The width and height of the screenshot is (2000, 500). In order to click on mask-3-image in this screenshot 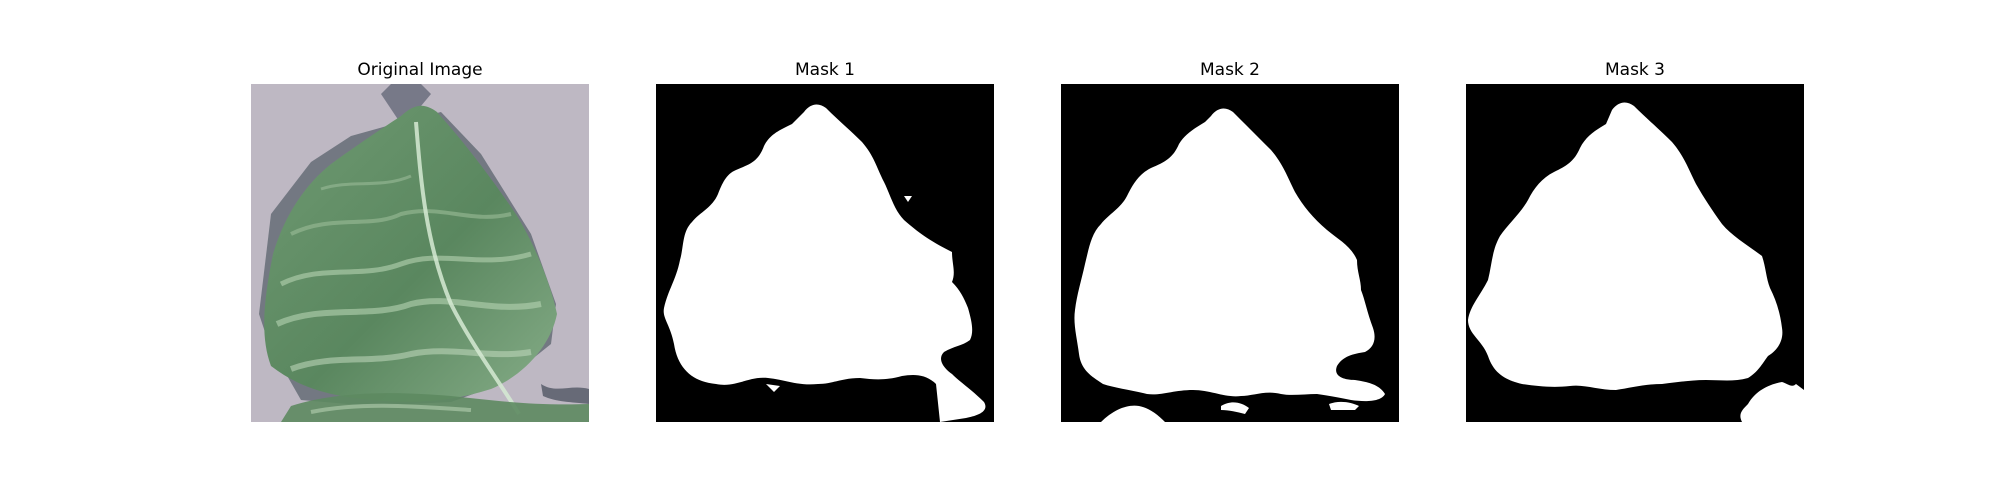, I will do `click(1635, 253)`.